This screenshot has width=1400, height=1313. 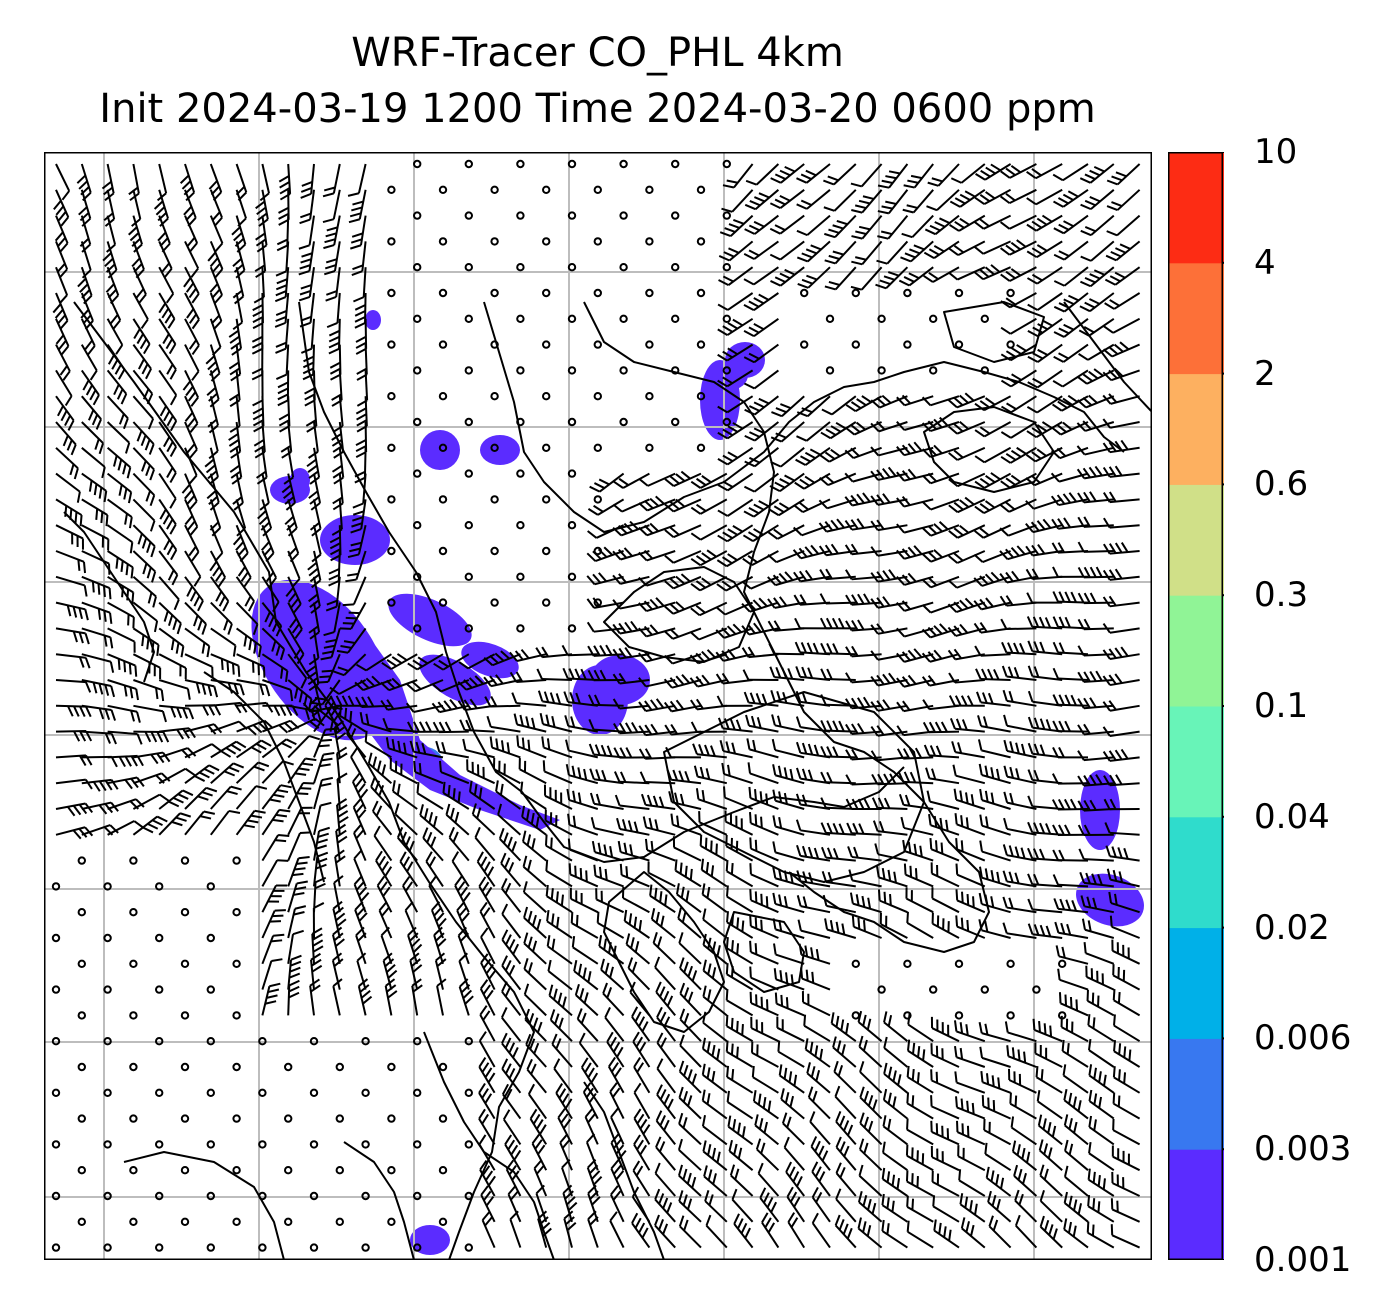 What do you see at coordinates (1196, 1204) in the screenshot?
I see `colorbar-segment` at bounding box center [1196, 1204].